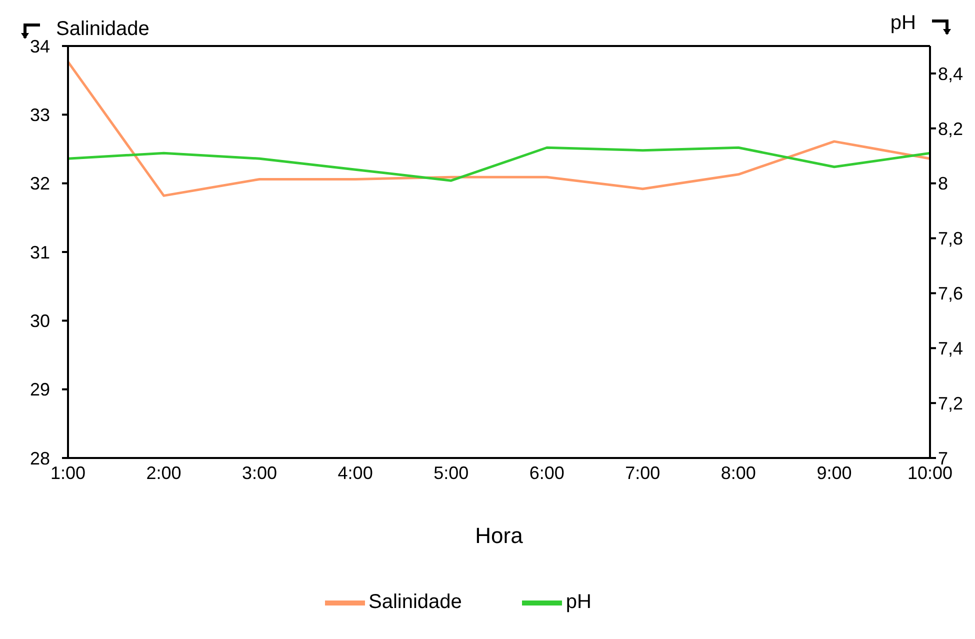  Describe the element at coordinates (499, 164) in the screenshot. I see `line-series` at that location.